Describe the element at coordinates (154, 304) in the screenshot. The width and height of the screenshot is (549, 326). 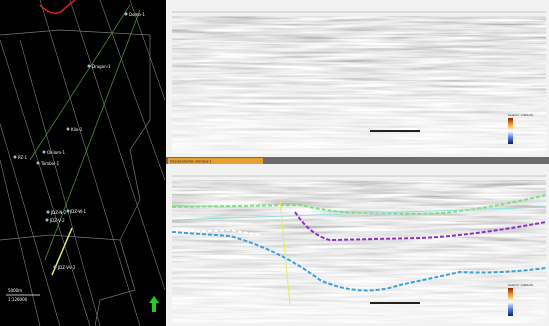
I see `north-arrow` at that location.